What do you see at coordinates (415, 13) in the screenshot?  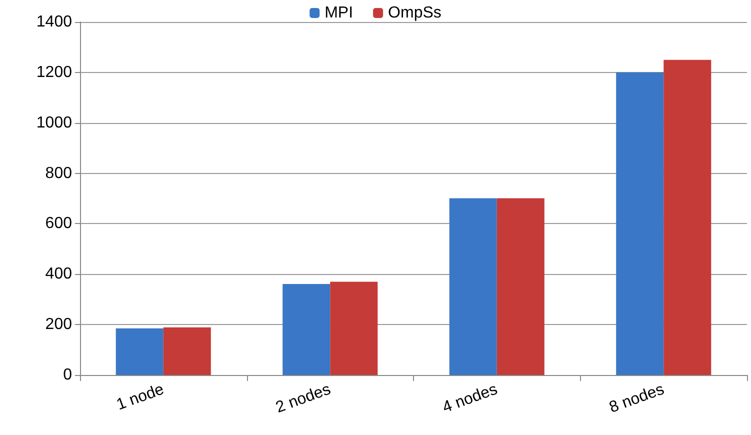 I see `legend-label: OmpSs` at bounding box center [415, 13].